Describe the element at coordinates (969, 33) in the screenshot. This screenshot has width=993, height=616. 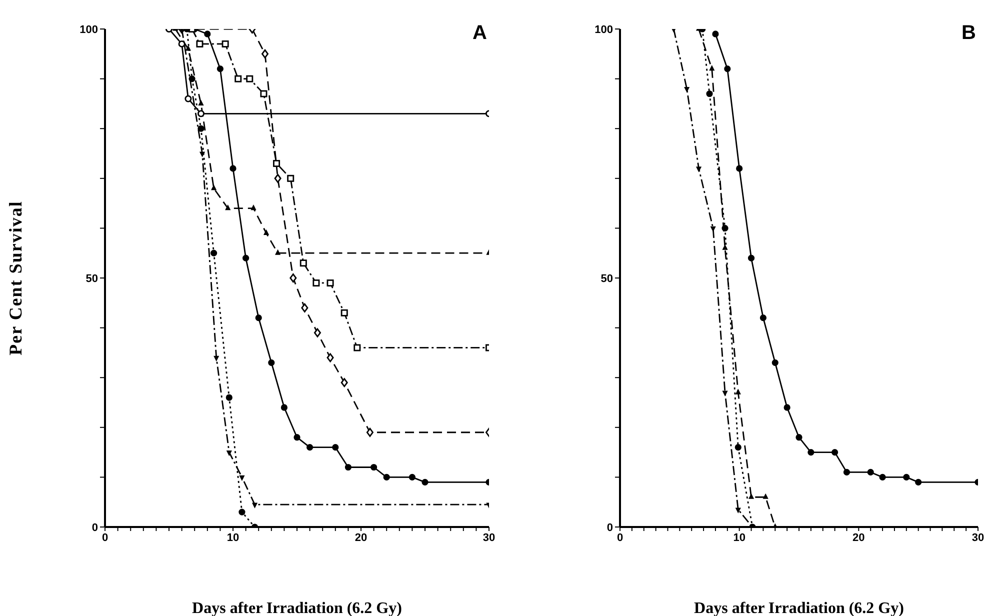
I see `annotation: B` at that location.